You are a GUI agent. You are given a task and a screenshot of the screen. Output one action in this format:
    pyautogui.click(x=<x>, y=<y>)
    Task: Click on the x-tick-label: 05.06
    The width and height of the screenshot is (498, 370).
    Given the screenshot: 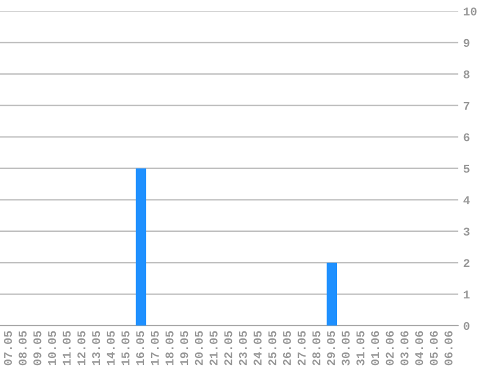 What is the action you would take?
    pyautogui.click(x=434, y=348)
    